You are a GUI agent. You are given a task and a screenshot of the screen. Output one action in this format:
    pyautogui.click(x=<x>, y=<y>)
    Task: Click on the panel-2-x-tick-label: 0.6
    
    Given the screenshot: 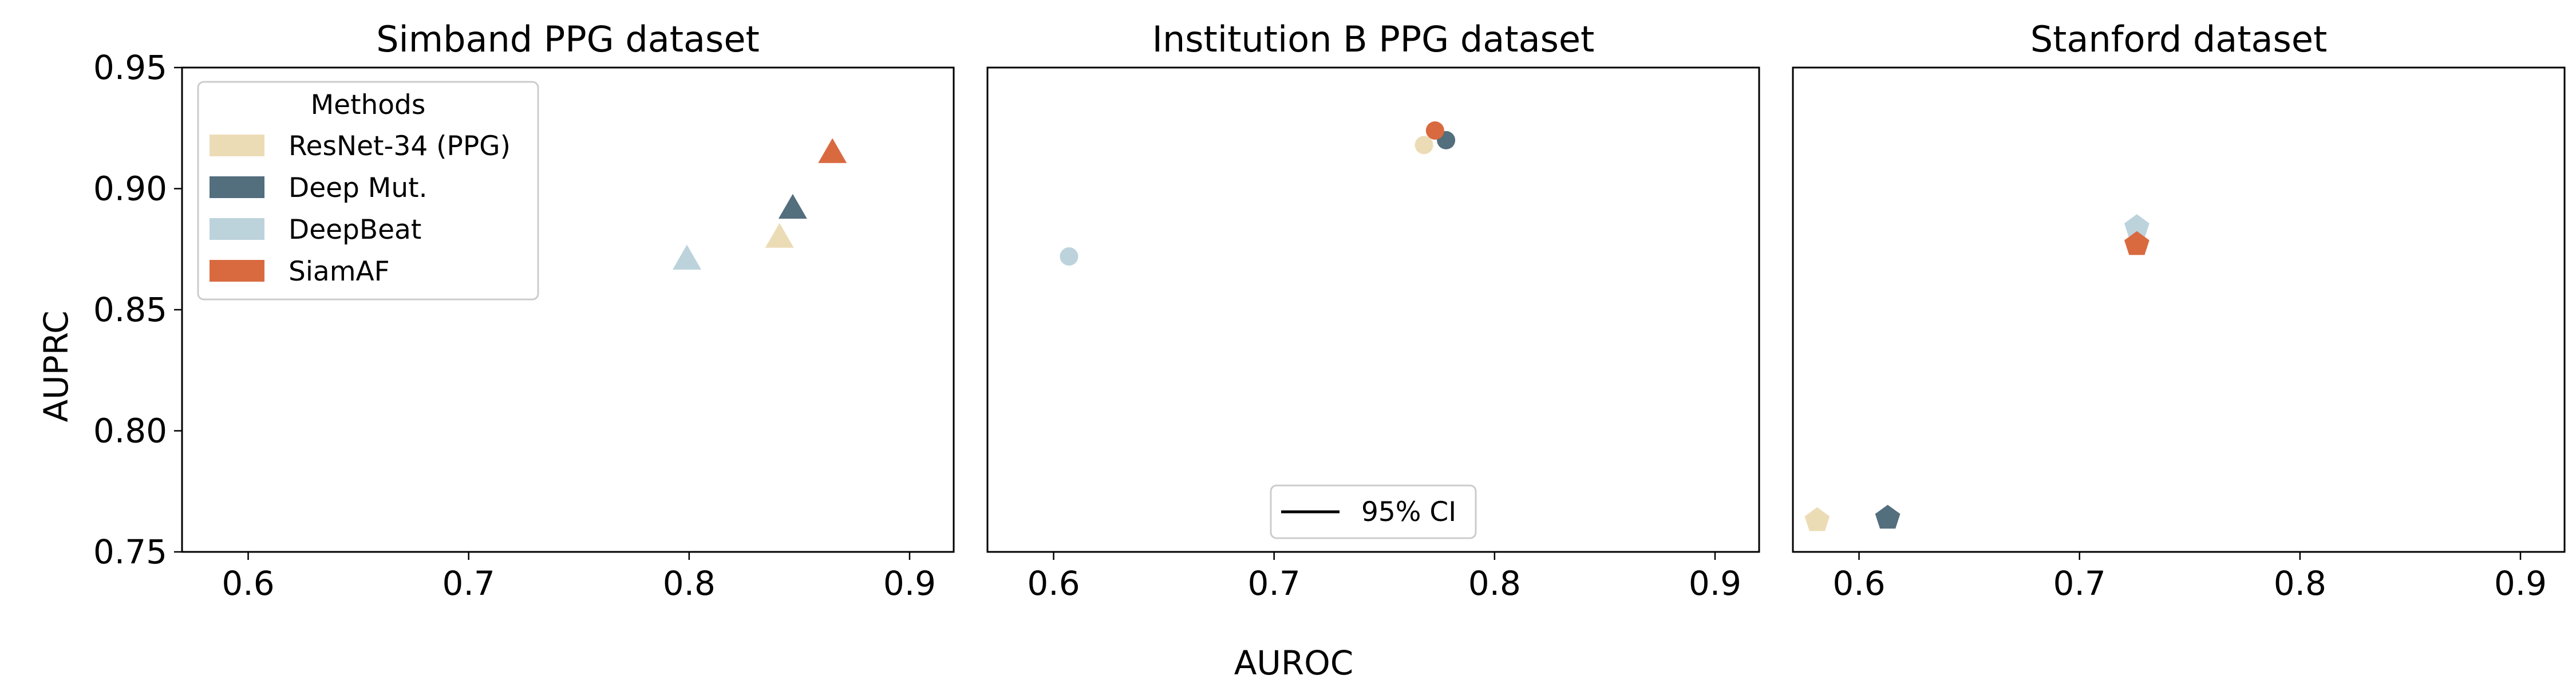 What is the action you would take?
    pyautogui.click(x=1053, y=584)
    